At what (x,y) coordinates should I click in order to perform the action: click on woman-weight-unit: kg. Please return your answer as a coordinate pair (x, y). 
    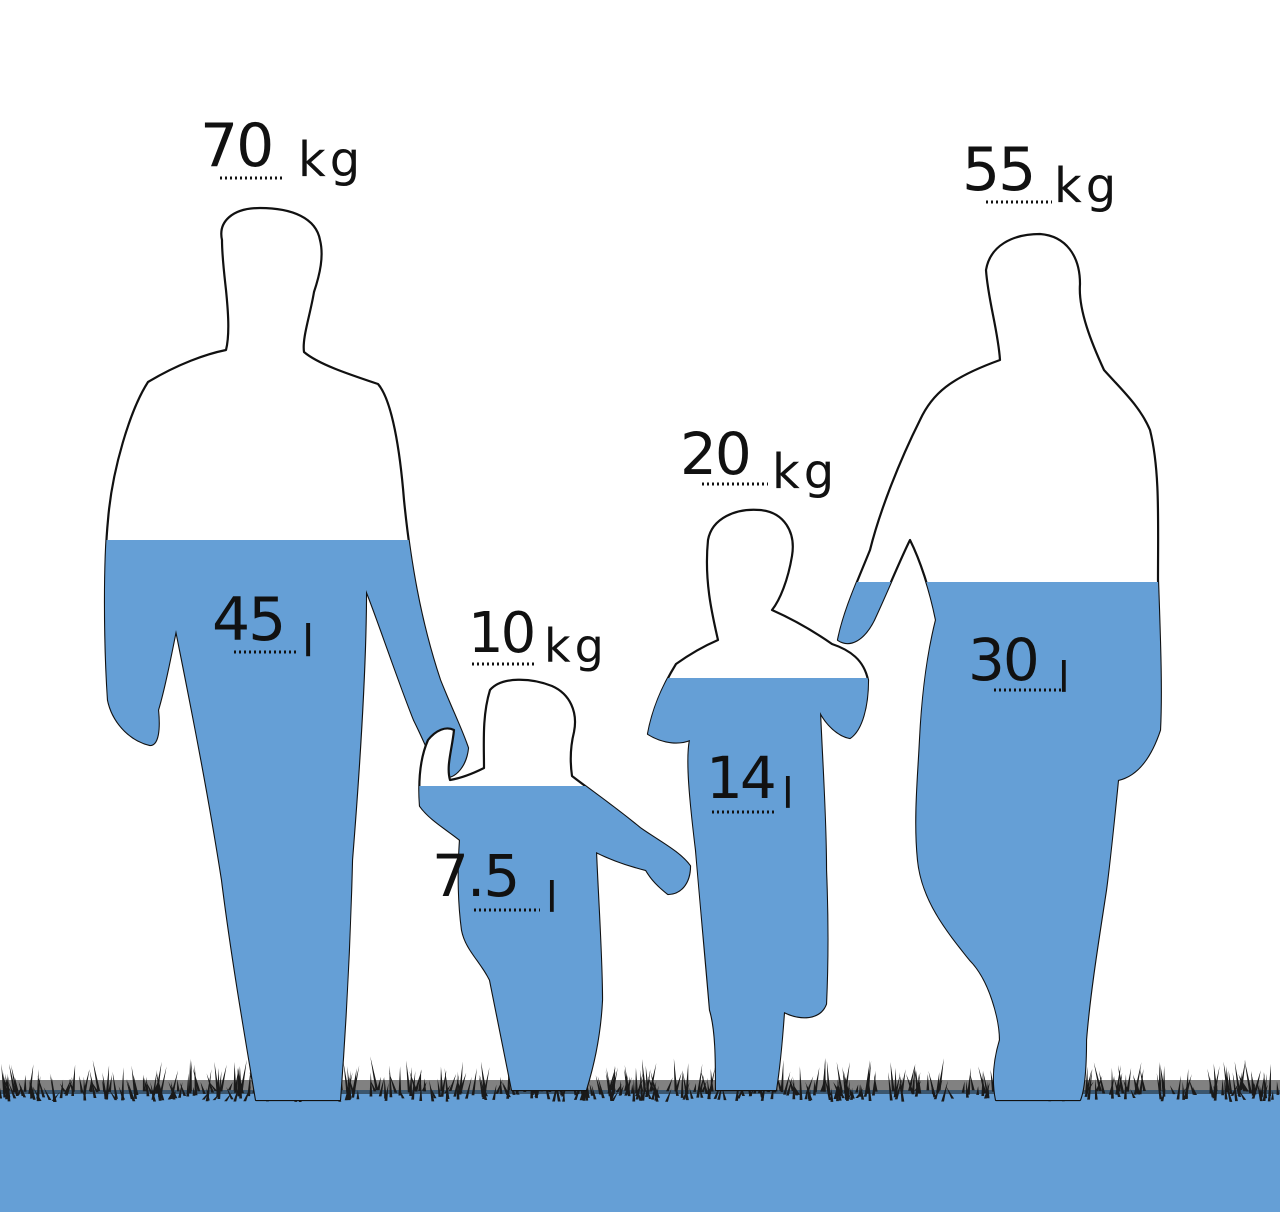
    Looking at the image, I should click on (1087, 186).